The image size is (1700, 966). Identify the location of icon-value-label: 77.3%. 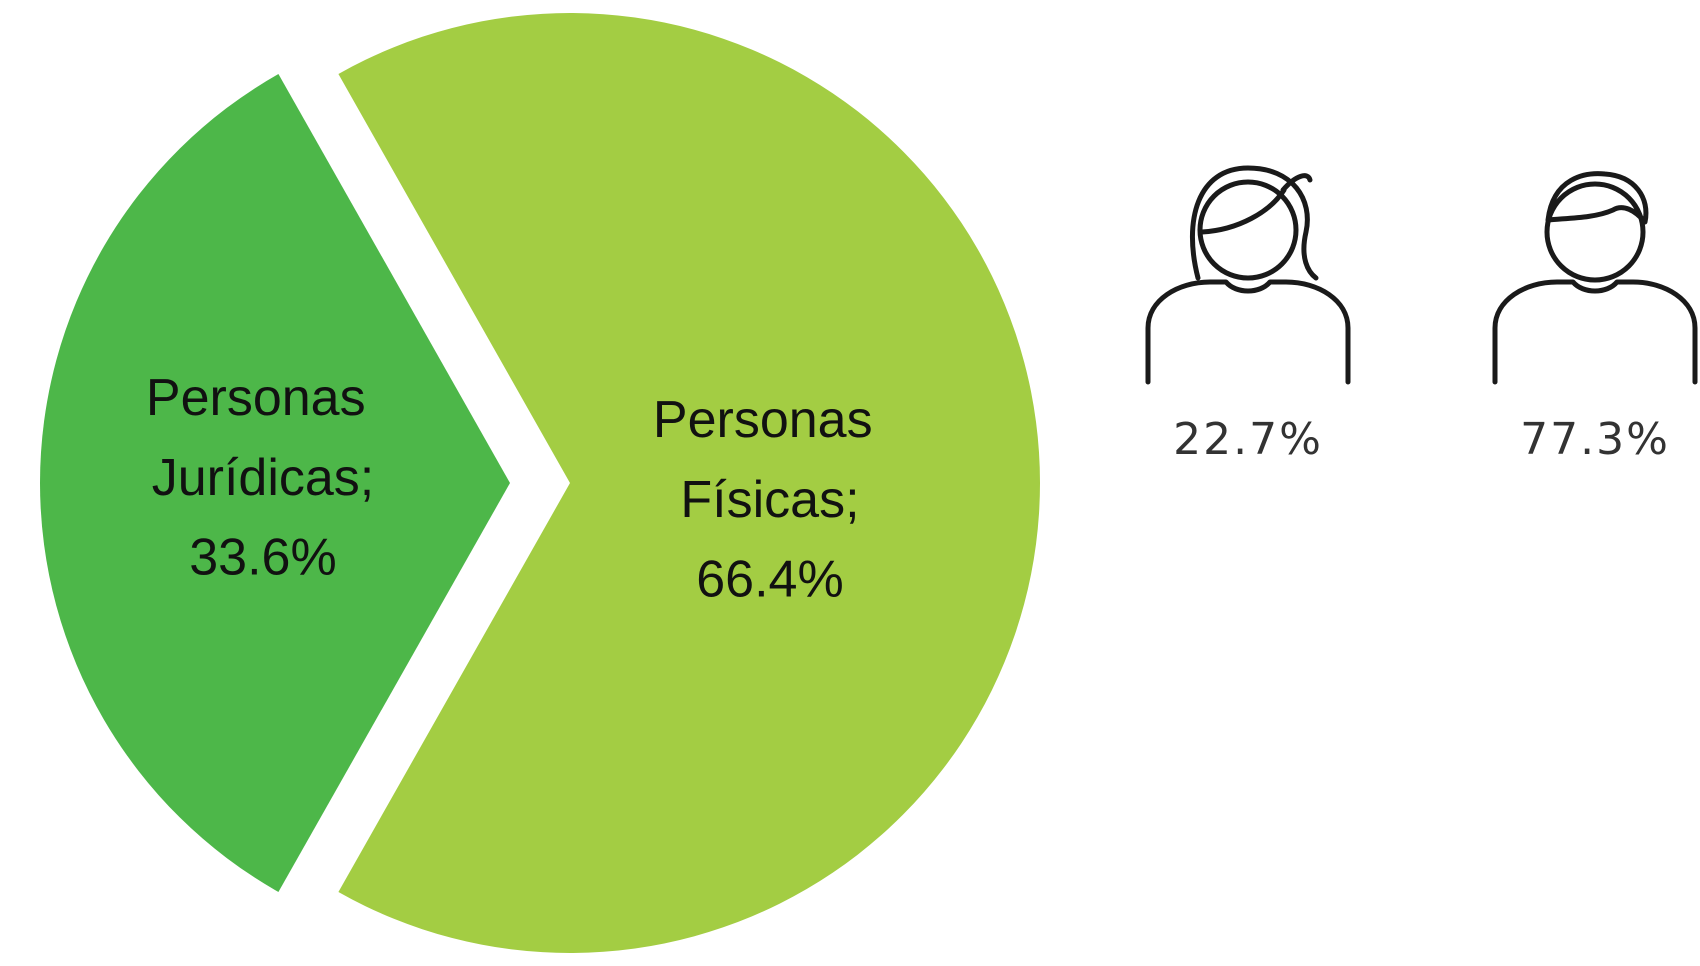
(1595, 439).